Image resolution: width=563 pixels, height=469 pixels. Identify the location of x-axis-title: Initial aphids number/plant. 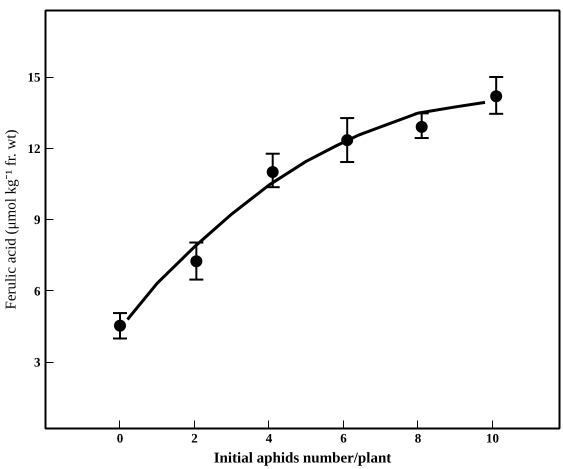
(303, 458).